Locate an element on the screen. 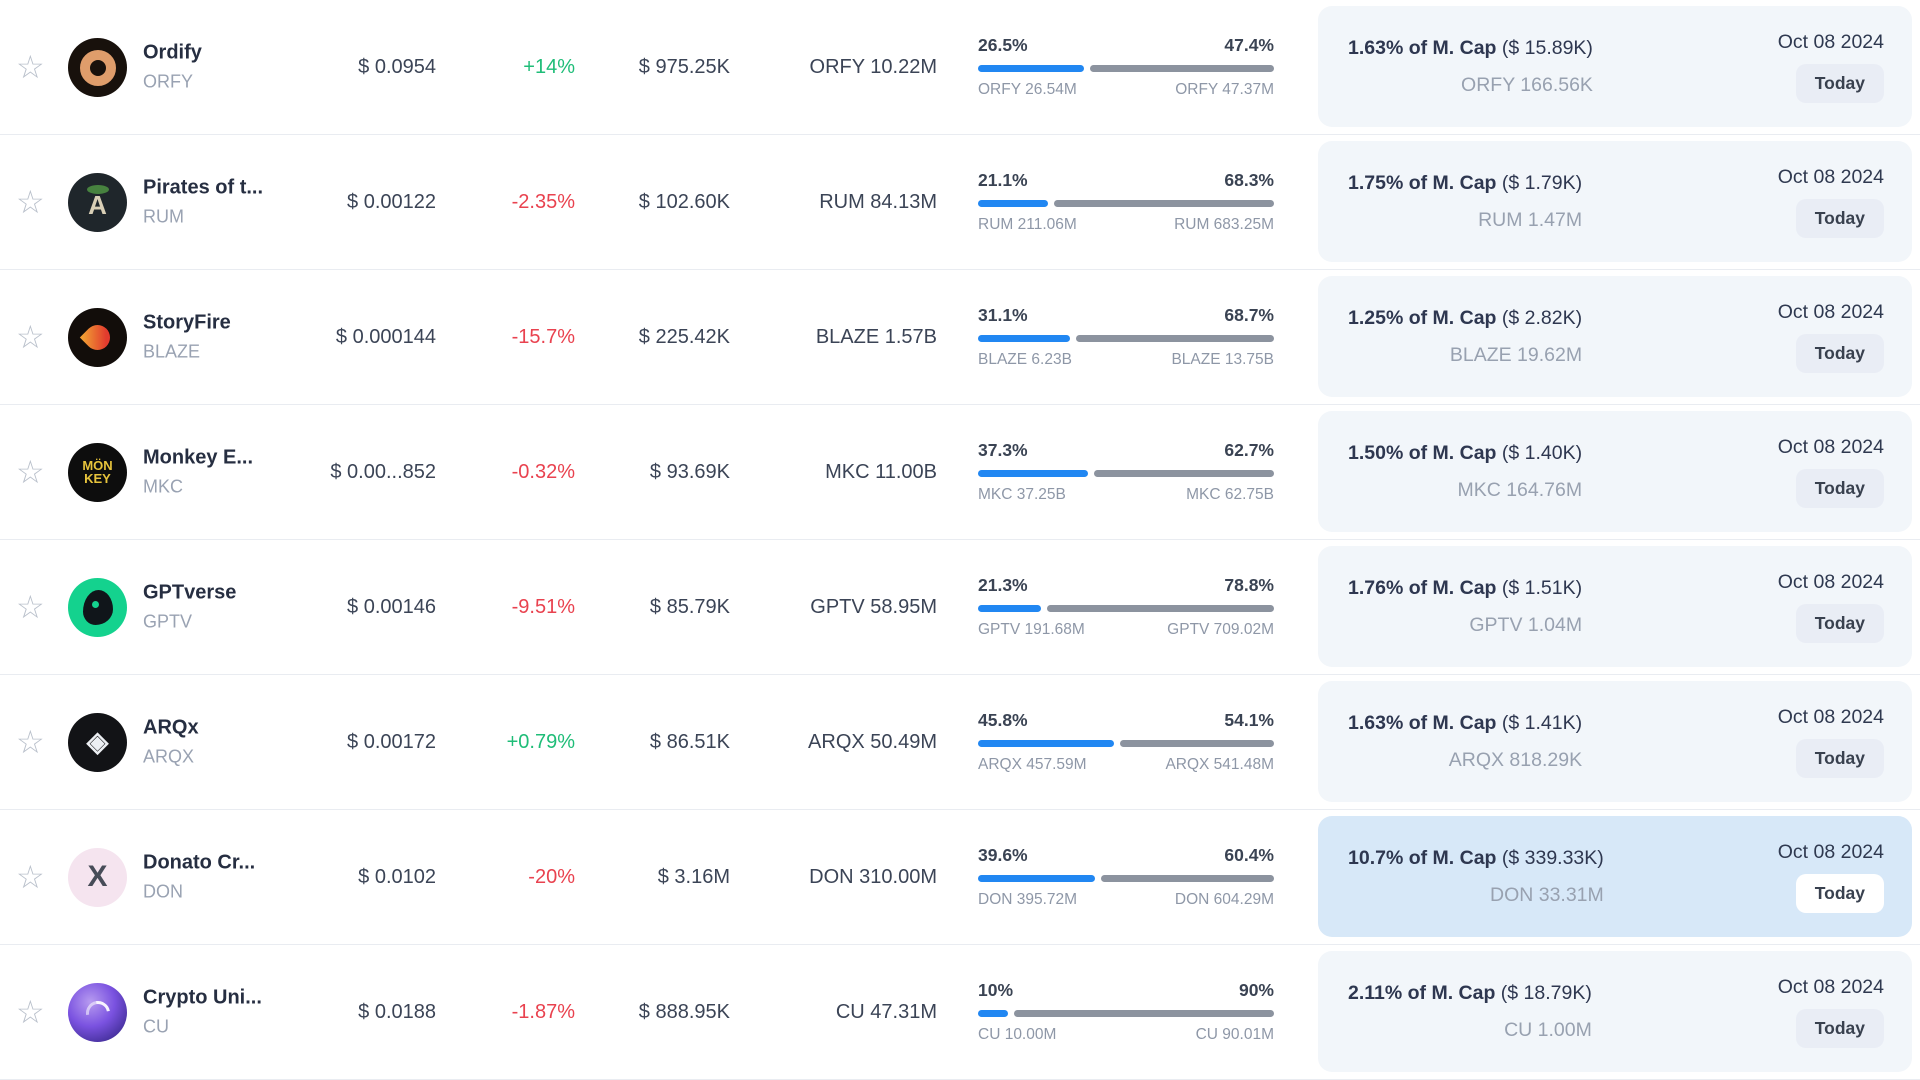 This screenshot has height=1080, width=1920. progress-bar-rest is located at coordinates (1163, 203).